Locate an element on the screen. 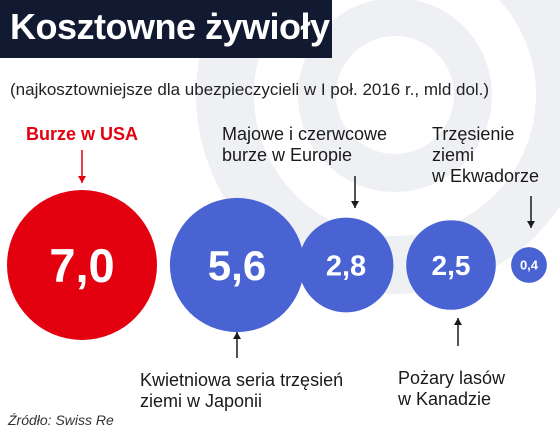  source-note: Źródło: Swiss Re is located at coordinates (61, 420).